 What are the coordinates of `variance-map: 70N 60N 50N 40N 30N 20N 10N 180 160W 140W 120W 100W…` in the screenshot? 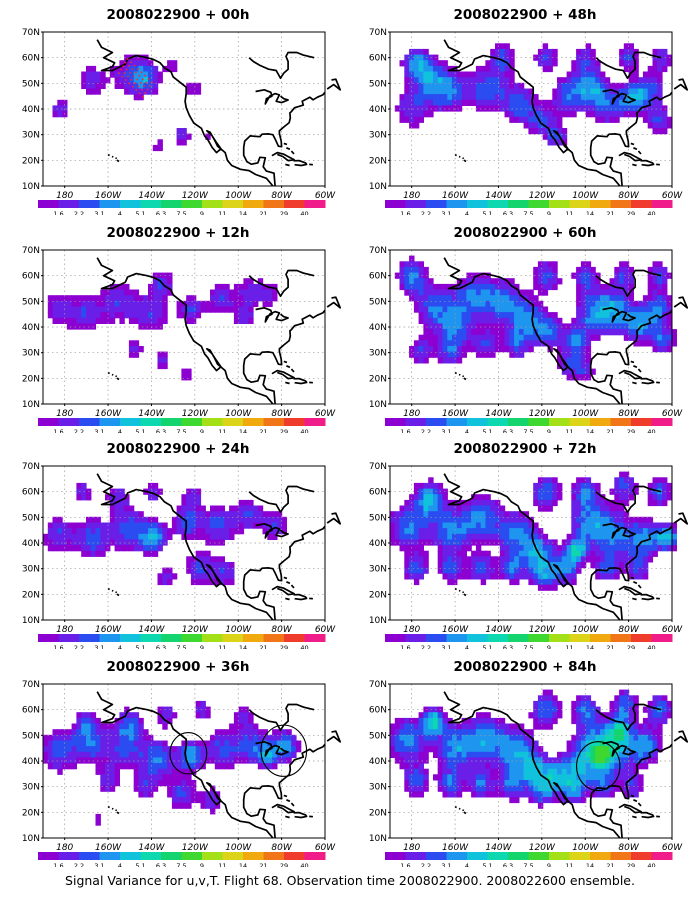 It's located at (529, 121).